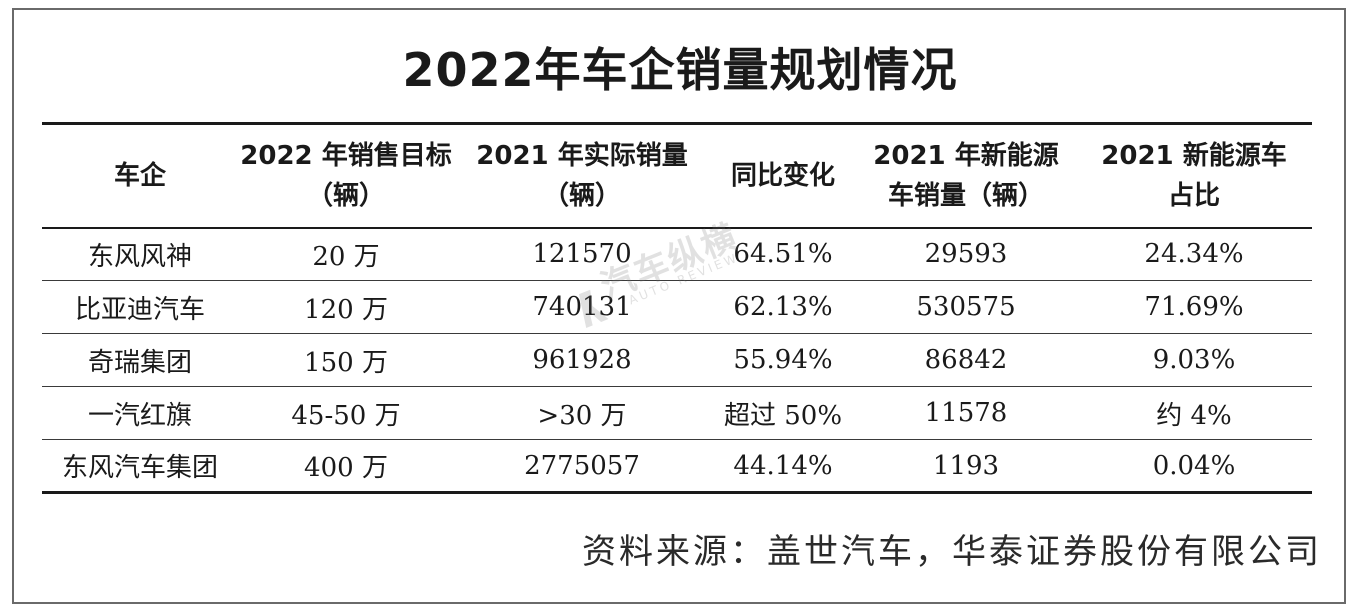 The image size is (1360, 614). What do you see at coordinates (582, 466) in the screenshot?
I see `cell-2021-sales: 2775057` at bounding box center [582, 466].